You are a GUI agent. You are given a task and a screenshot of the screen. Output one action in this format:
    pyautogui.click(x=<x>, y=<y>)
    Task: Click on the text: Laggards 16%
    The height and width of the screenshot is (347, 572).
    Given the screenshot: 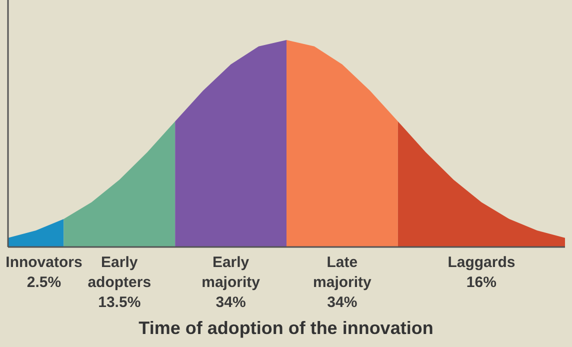 What is the action you would take?
    pyautogui.click(x=482, y=272)
    